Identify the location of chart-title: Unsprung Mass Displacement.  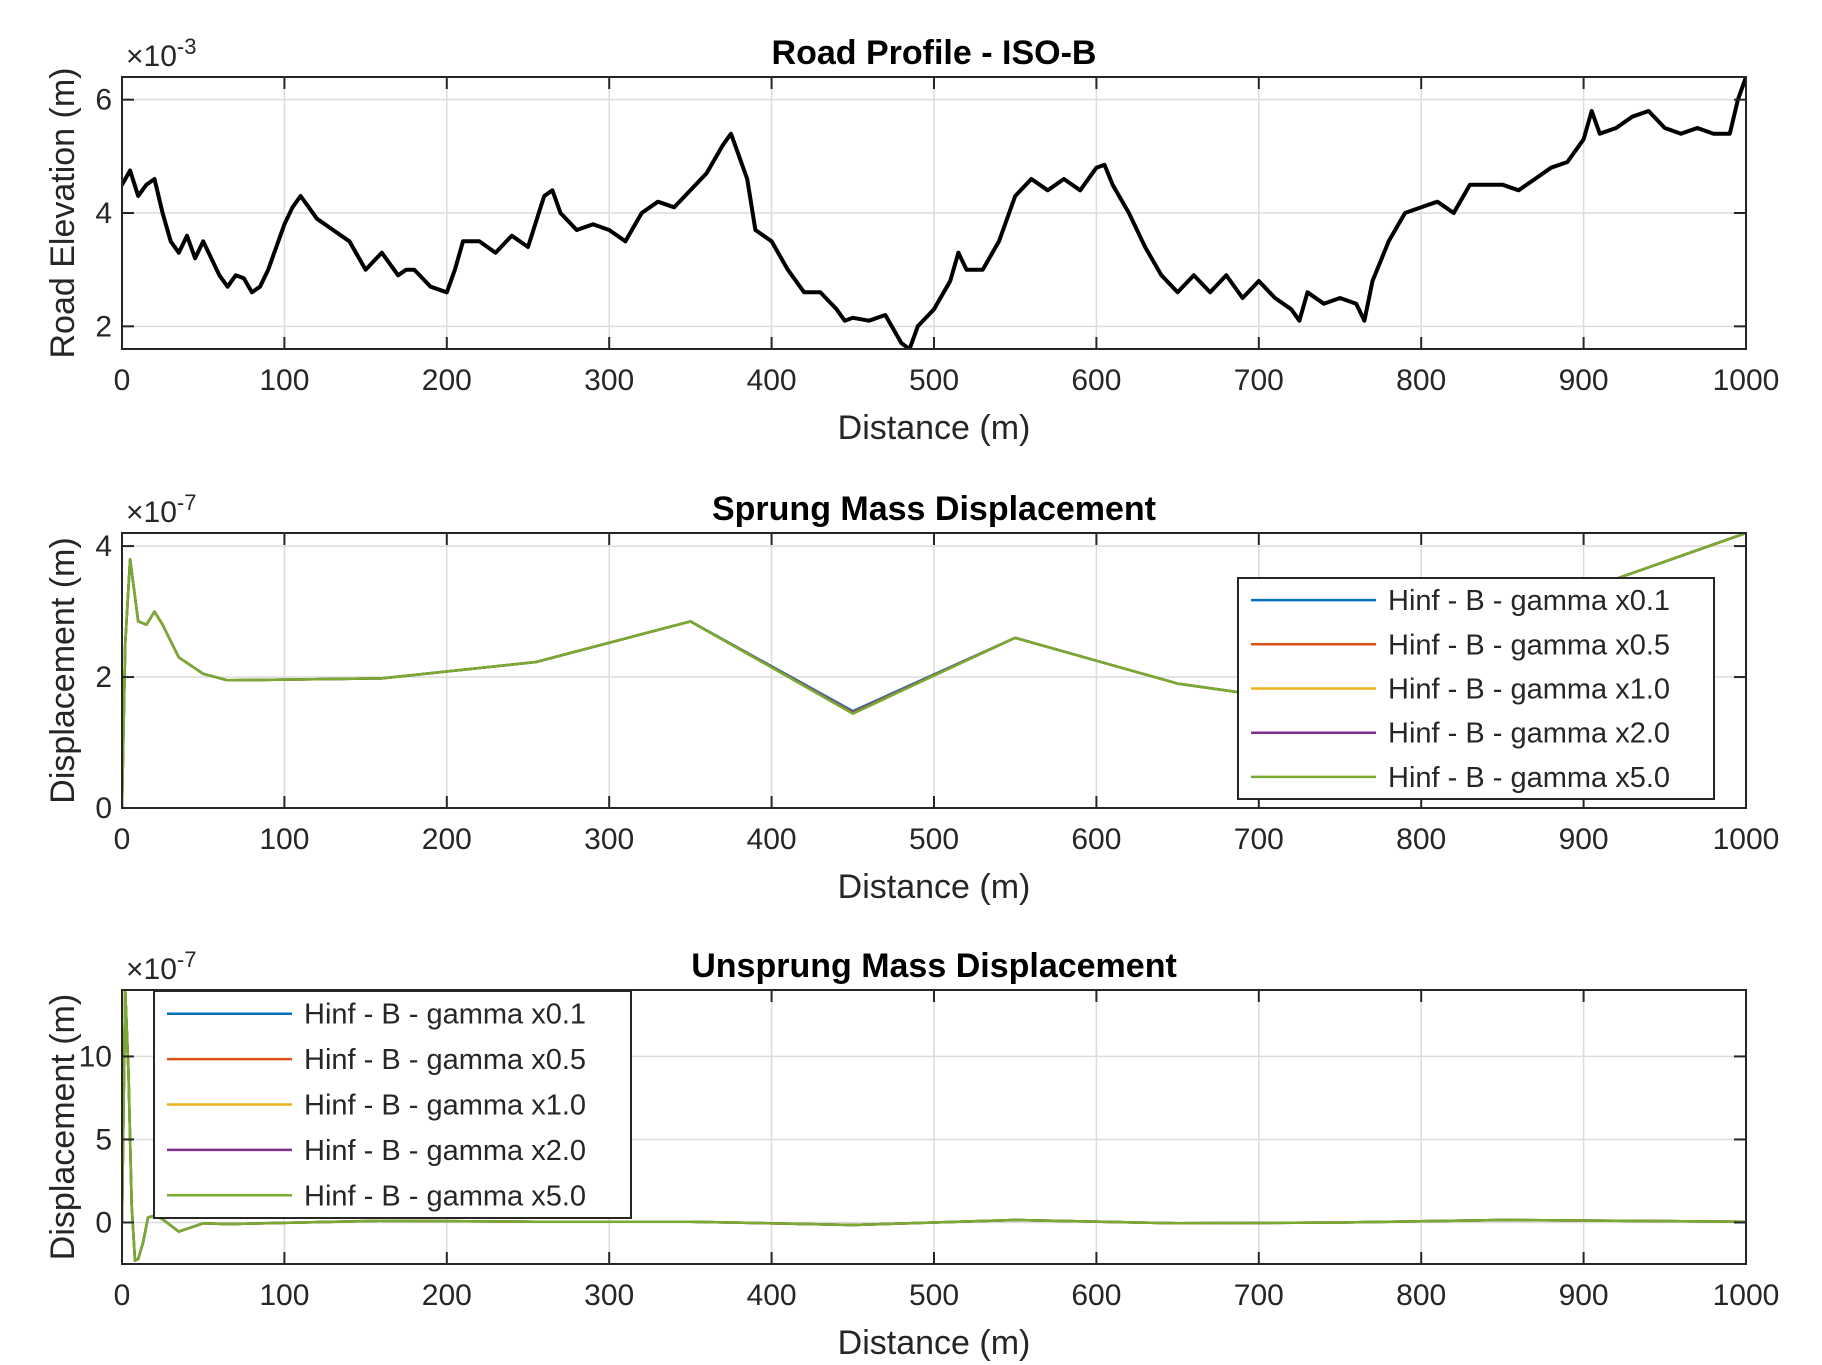
(934, 966).